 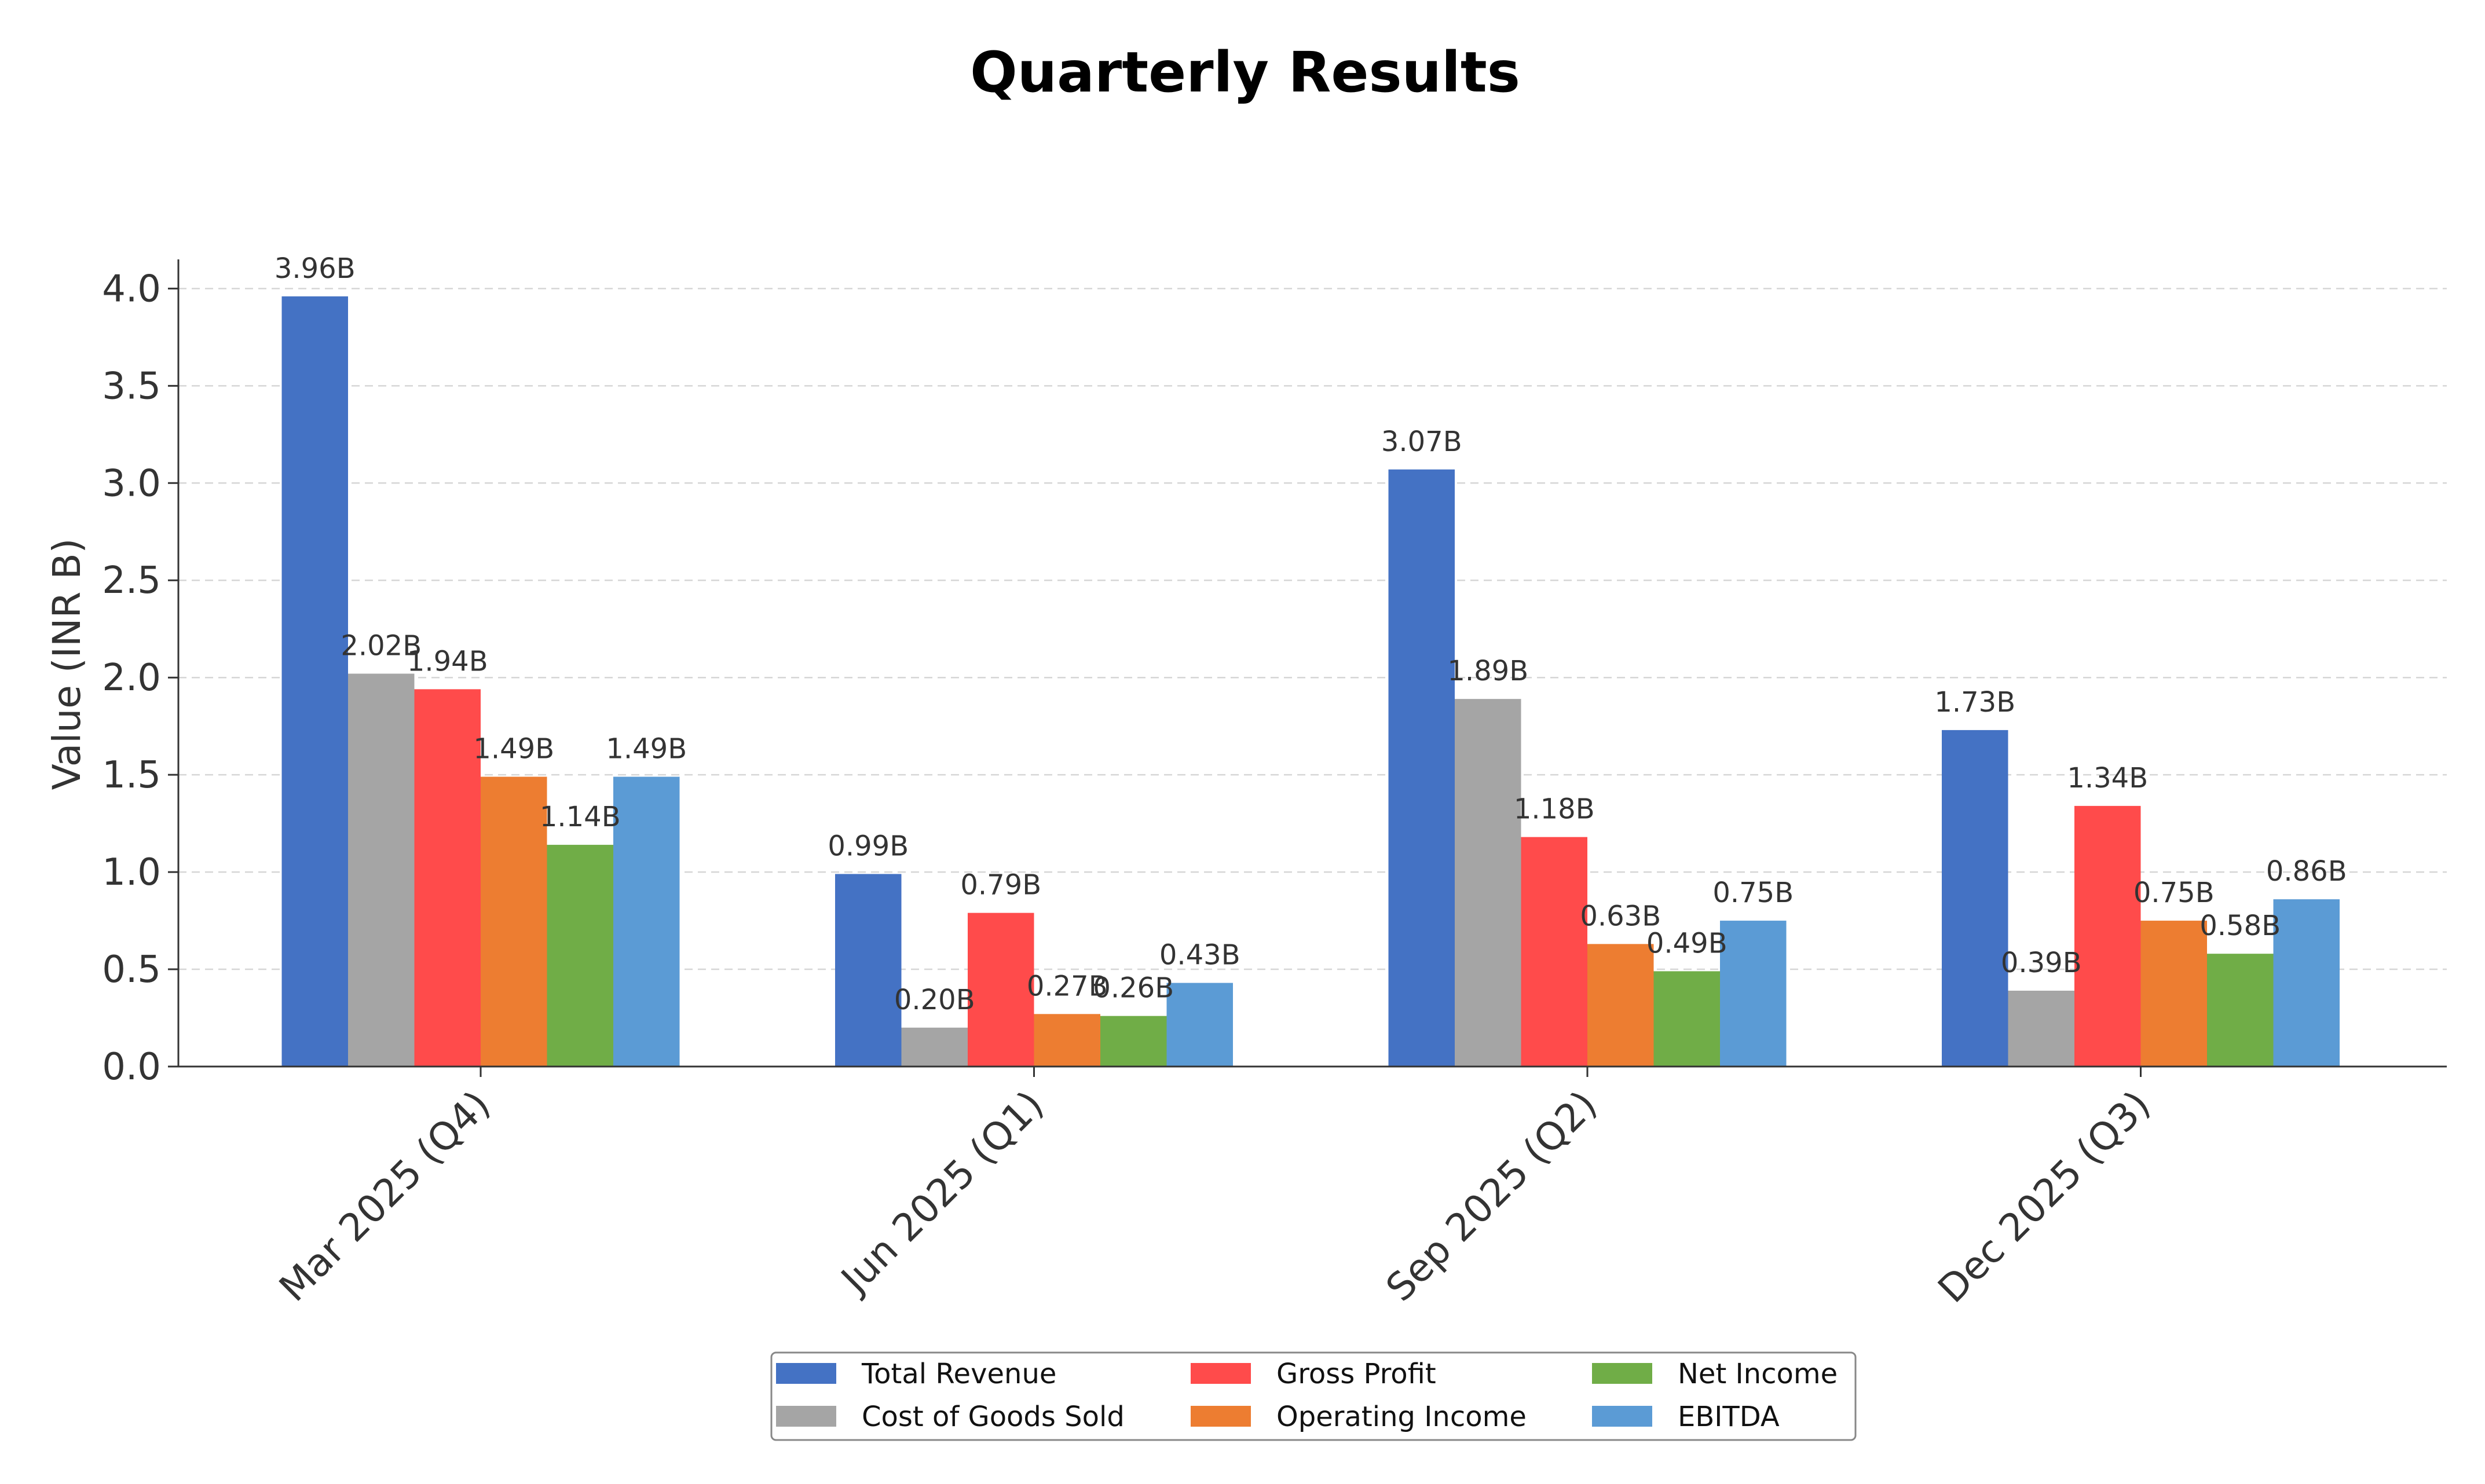 I want to click on legend-label: Net Income, so click(x=1758, y=1374).